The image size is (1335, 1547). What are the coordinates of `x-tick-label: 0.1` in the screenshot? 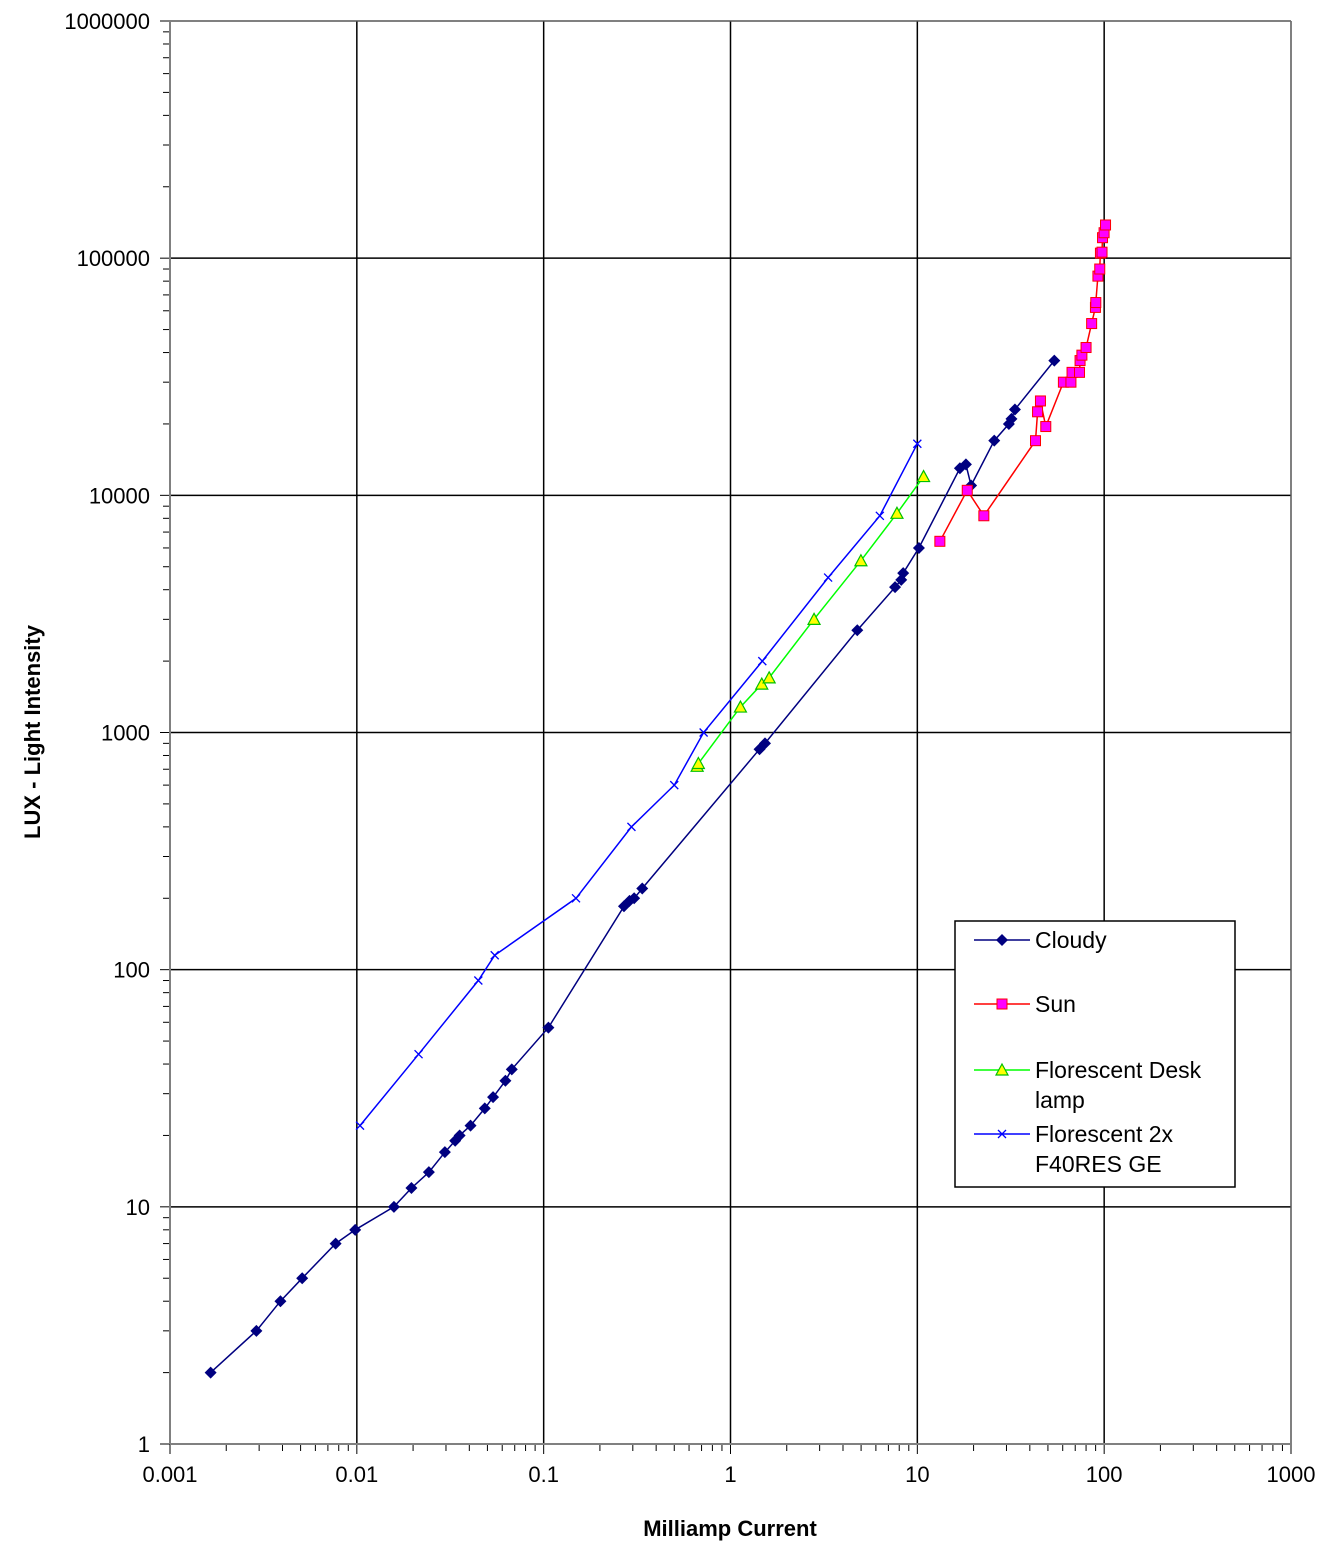 It's located at (543, 1474).